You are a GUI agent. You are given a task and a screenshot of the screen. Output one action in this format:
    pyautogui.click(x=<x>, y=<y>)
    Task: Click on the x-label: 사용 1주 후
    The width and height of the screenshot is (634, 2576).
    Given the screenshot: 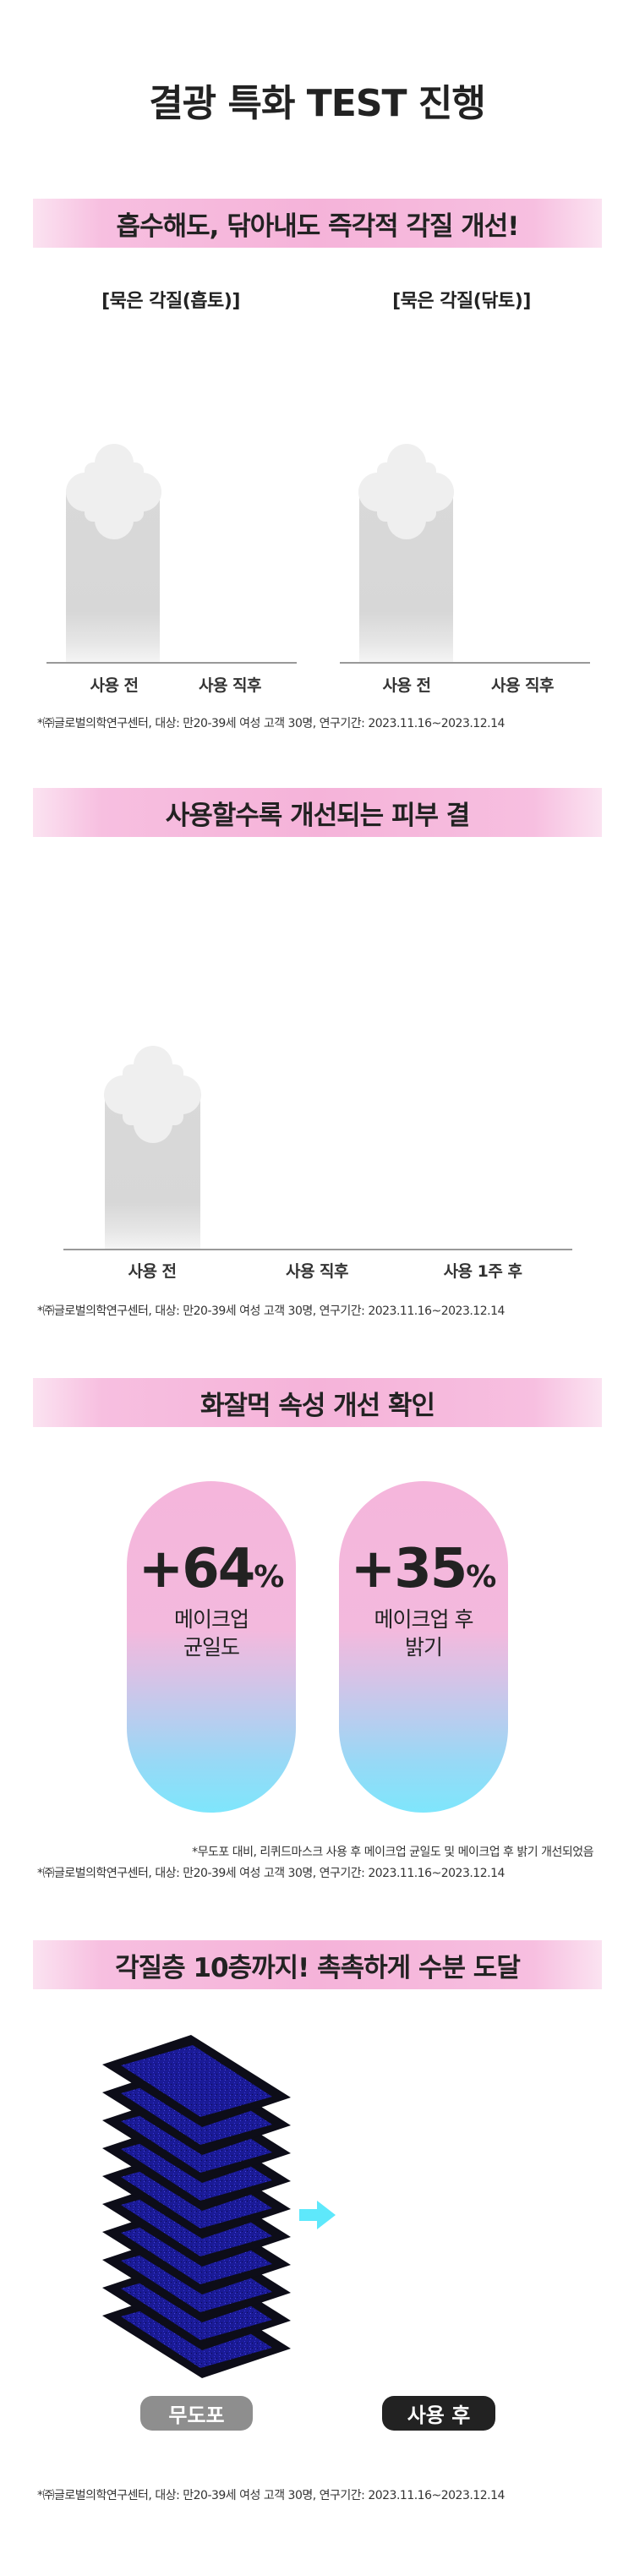 What is the action you would take?
    pyautogui.click(x=483, y=1271)
    